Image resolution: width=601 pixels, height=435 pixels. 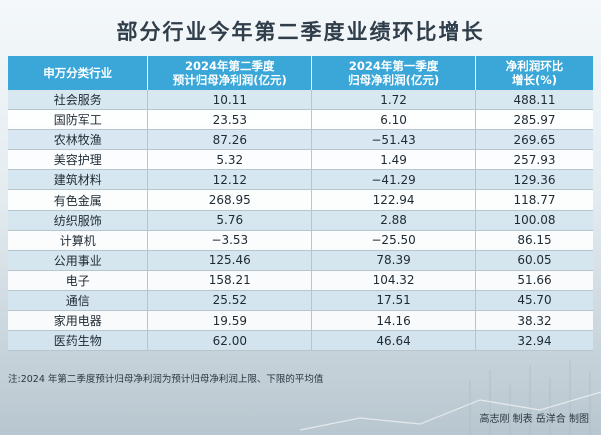 I want to click on cell-industry: 医药生物, so click(x=78, y=341).